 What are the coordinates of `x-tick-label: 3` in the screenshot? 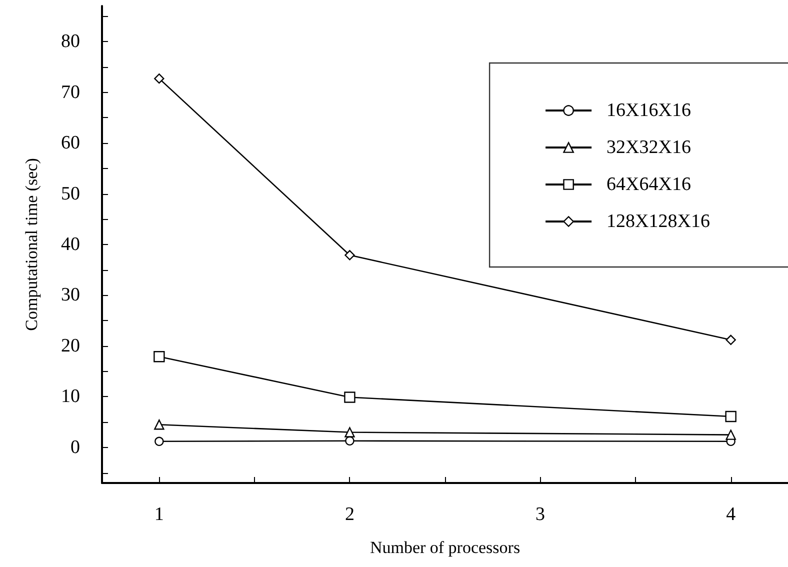 It's located at (541, 514).